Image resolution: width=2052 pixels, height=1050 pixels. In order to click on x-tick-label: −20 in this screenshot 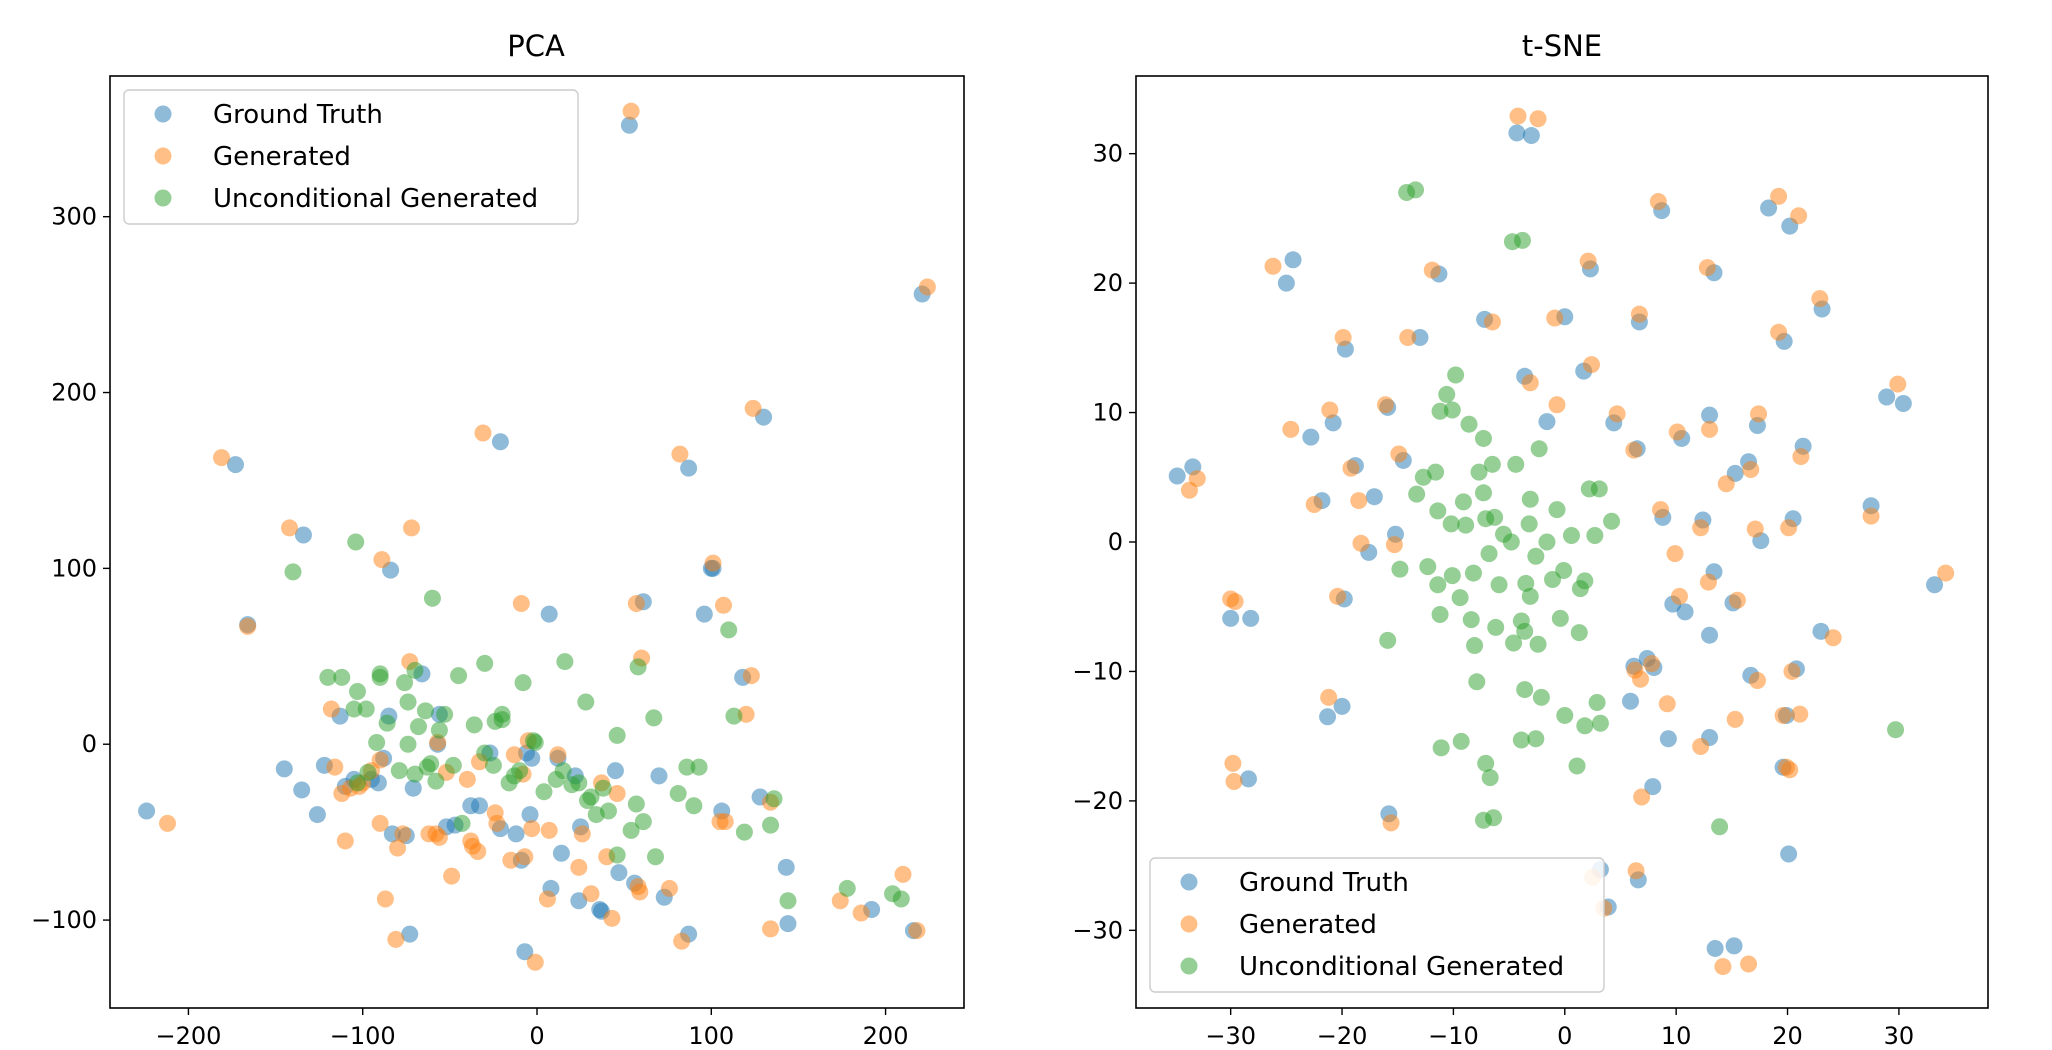, I will do `click(1342, 1036)`.